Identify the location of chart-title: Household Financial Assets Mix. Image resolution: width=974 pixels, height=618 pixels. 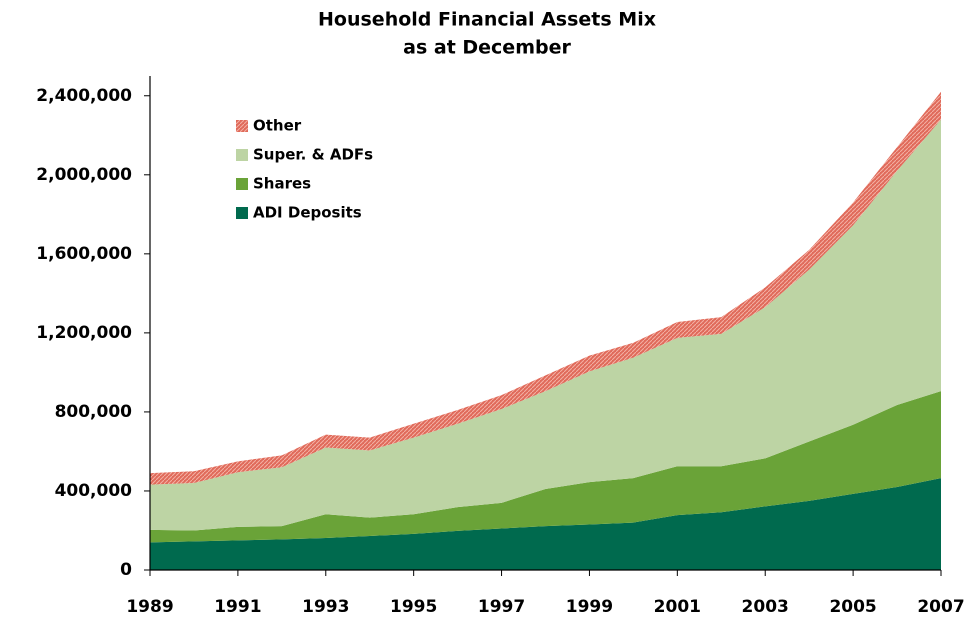
(487, 20).